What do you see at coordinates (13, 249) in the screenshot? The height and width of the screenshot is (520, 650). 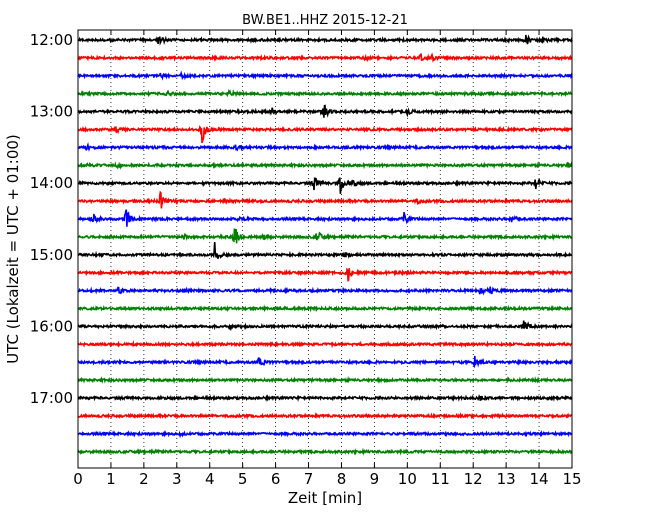 I see `y-axis-label: UTC (Lokalzeit = UTC + 01:00)` at bounding box center [13, 249].